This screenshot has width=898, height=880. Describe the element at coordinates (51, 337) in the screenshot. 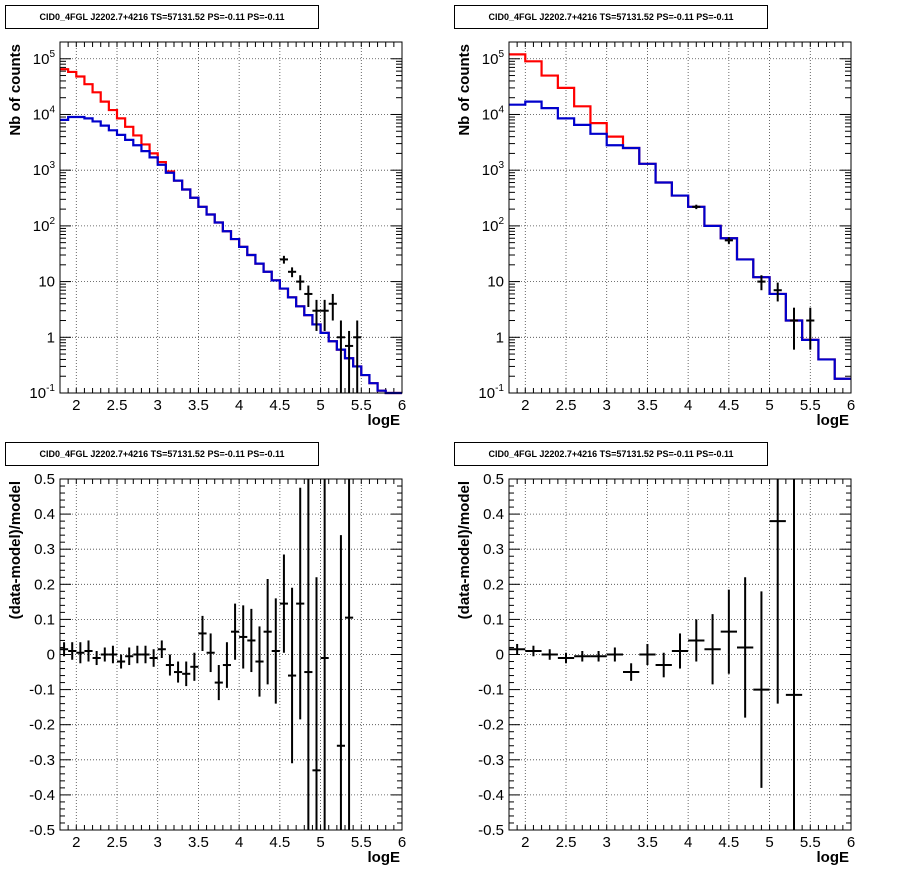

I see `y-tick-label: 1` at that location.